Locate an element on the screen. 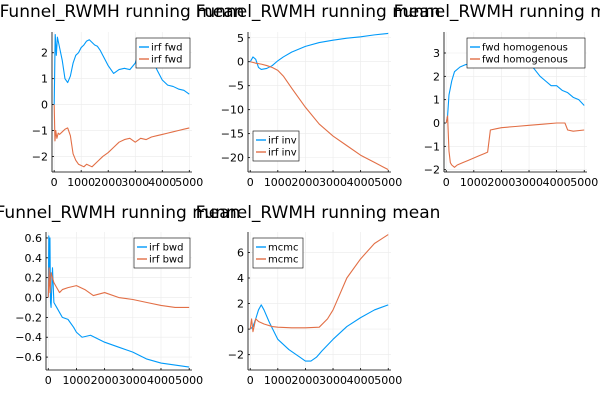  y-tick-label: −20 is located at coordinates (232, 158).